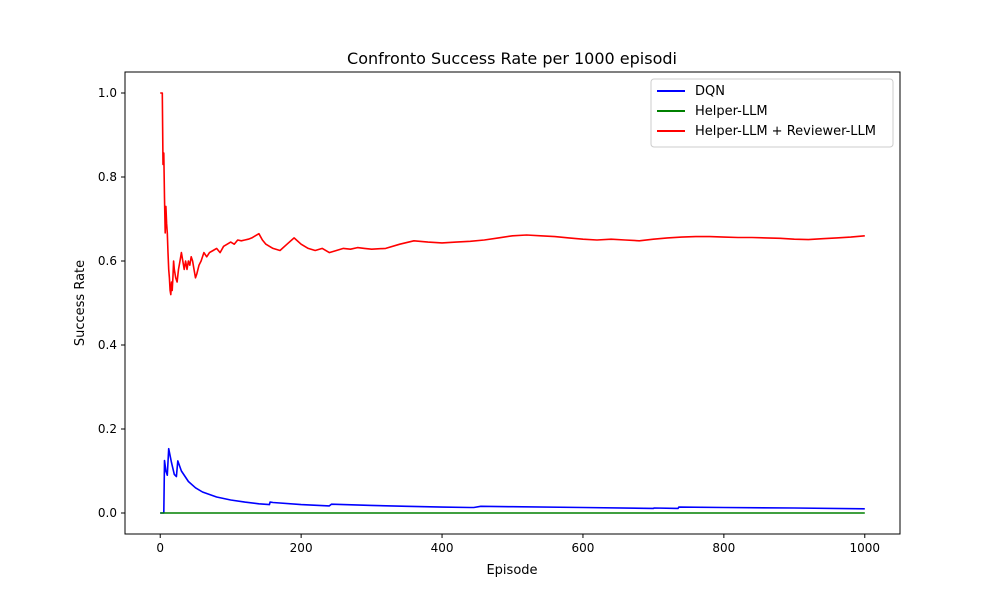  Describe the element at coordinates (107, 177) in the screenshot. I see `y-tick-label: 0.8` at that location.